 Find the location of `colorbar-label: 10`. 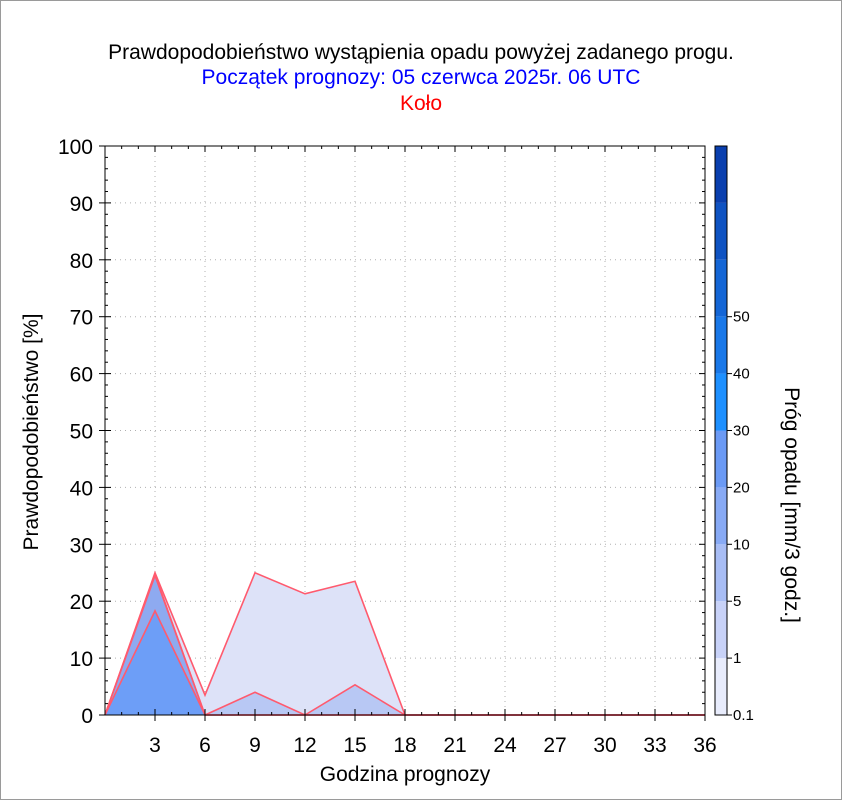

colorbar-label: 10 is located at coordinates (741, 544).